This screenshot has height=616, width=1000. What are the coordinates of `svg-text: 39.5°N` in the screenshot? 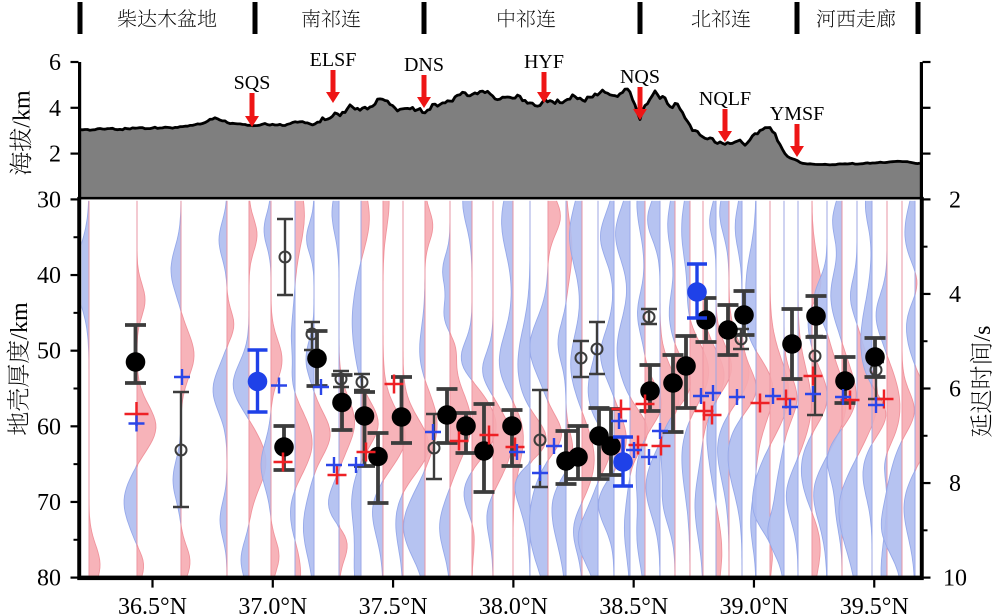 It's located at (874, 605).